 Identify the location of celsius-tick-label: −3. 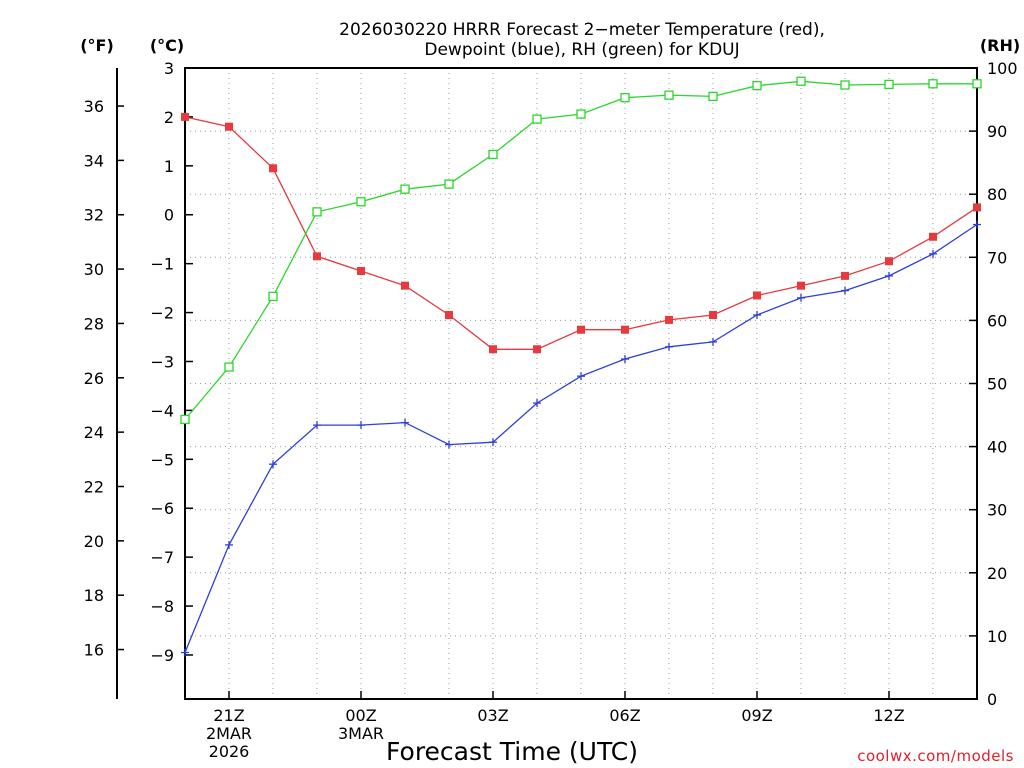
(162, 361).